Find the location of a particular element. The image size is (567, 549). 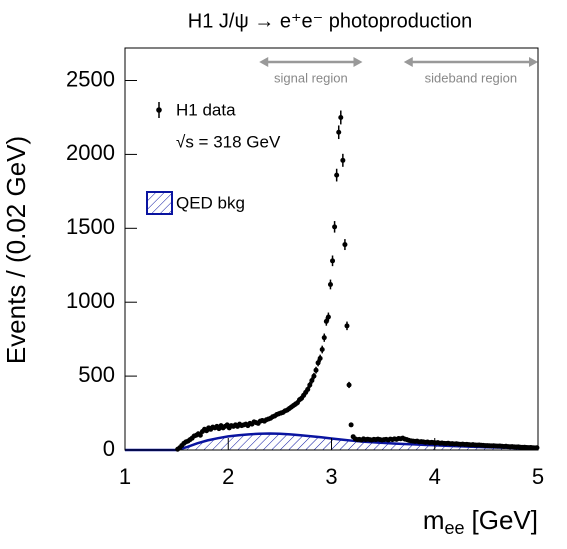

x-tick-label: 5 is located at coordinates (538, 476).